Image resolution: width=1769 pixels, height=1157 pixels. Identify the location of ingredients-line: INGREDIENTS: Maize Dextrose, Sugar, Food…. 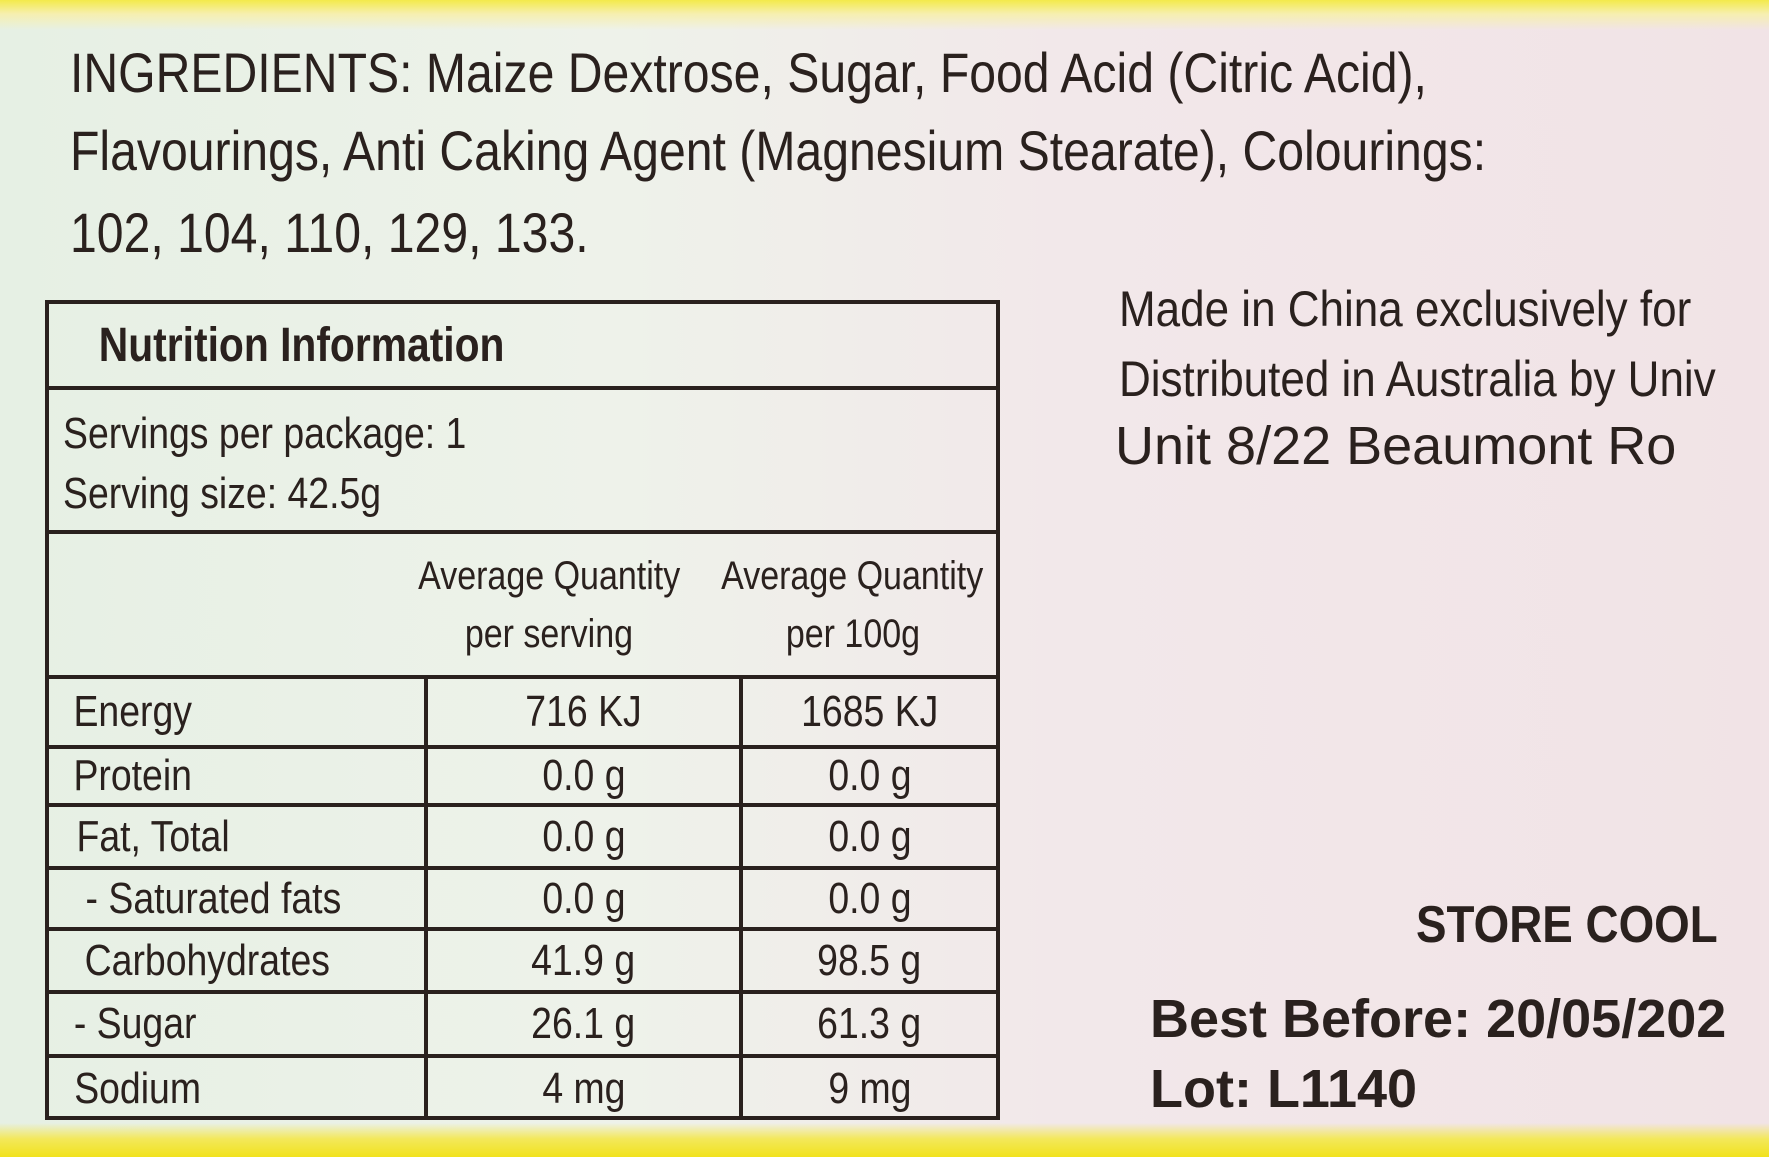
(748, 72).